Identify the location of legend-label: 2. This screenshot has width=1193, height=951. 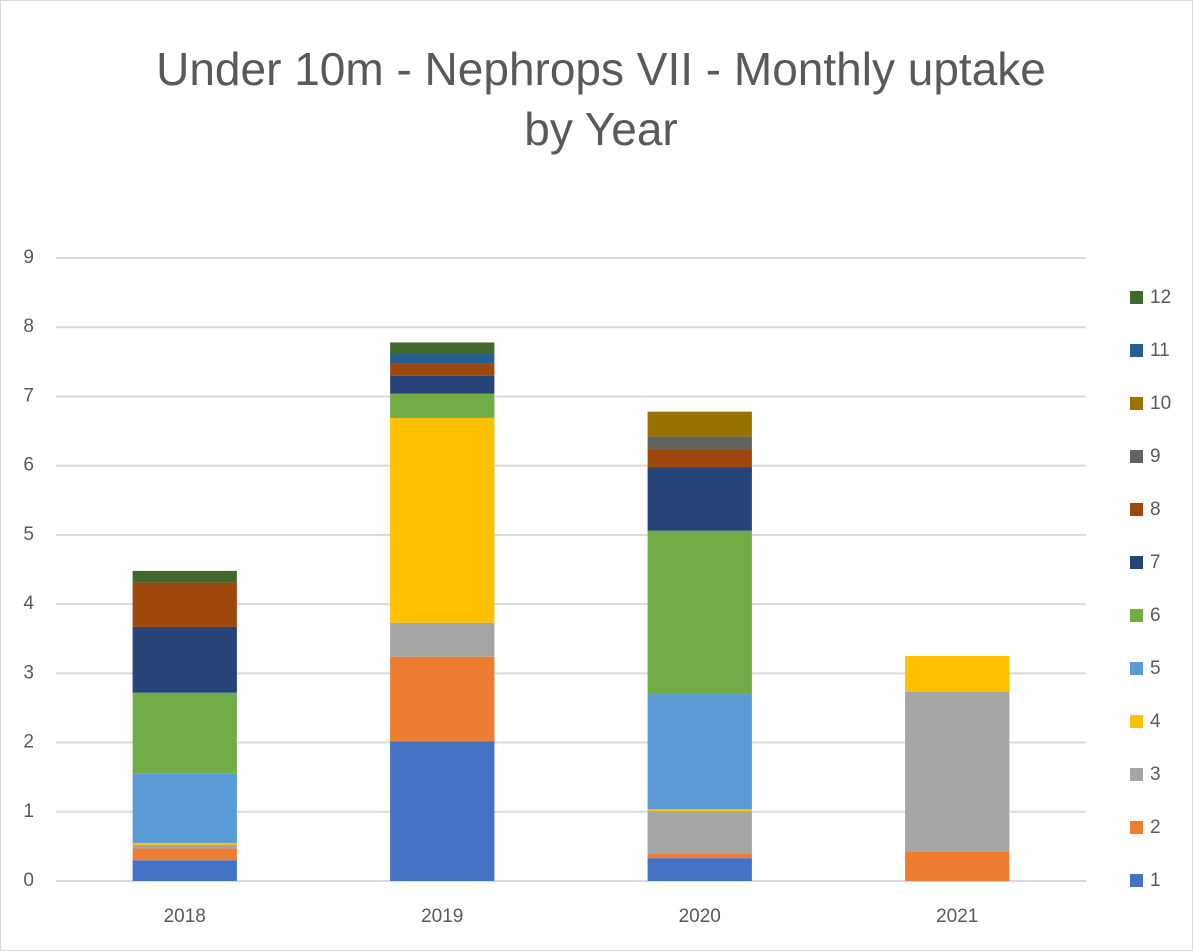
(1155, 827).